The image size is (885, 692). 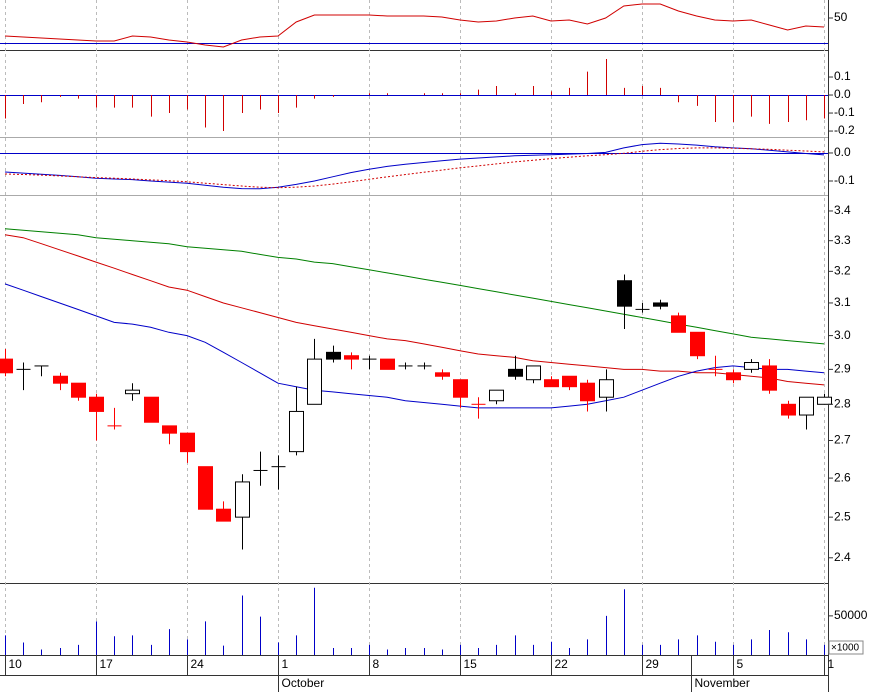 I want to click on x-tick-label: 17, so click(x=107, y=664).